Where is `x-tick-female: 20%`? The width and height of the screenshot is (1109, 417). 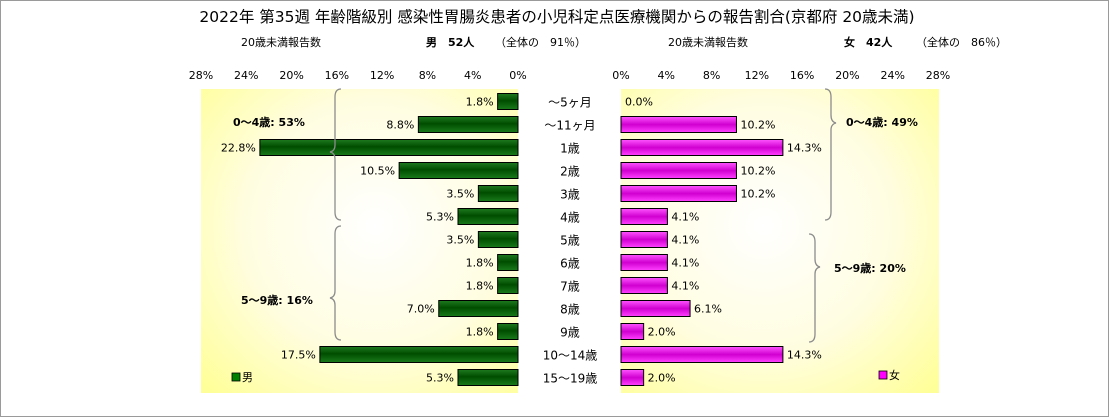 x-tick-female: 20% is located at coordinates (847, 75).